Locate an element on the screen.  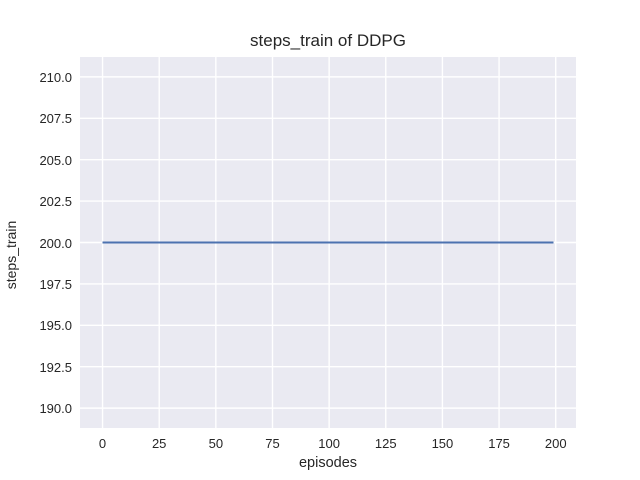
y-tick-label: 192.5 is located at coordinates (55, 367).